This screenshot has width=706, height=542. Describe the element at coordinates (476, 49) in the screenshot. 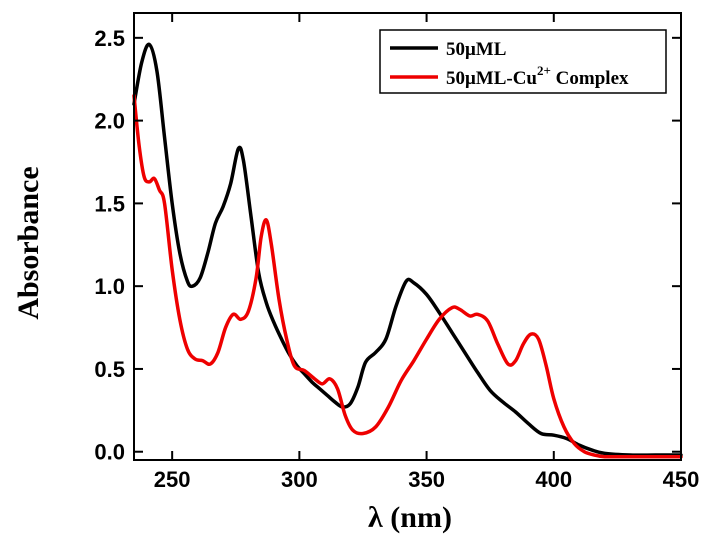

I see `legend-label-ligand: 50μML` at that location.